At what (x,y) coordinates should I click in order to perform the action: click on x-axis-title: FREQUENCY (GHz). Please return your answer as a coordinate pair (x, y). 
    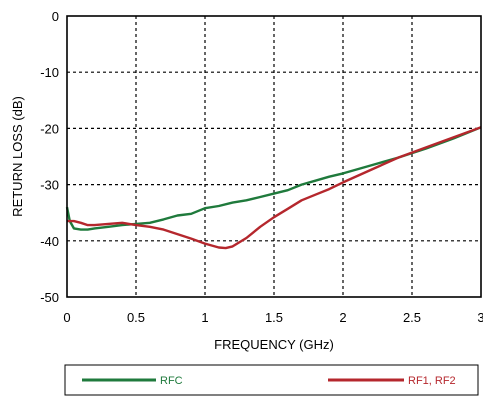
    Looking at the image, I should click on (274, 344).